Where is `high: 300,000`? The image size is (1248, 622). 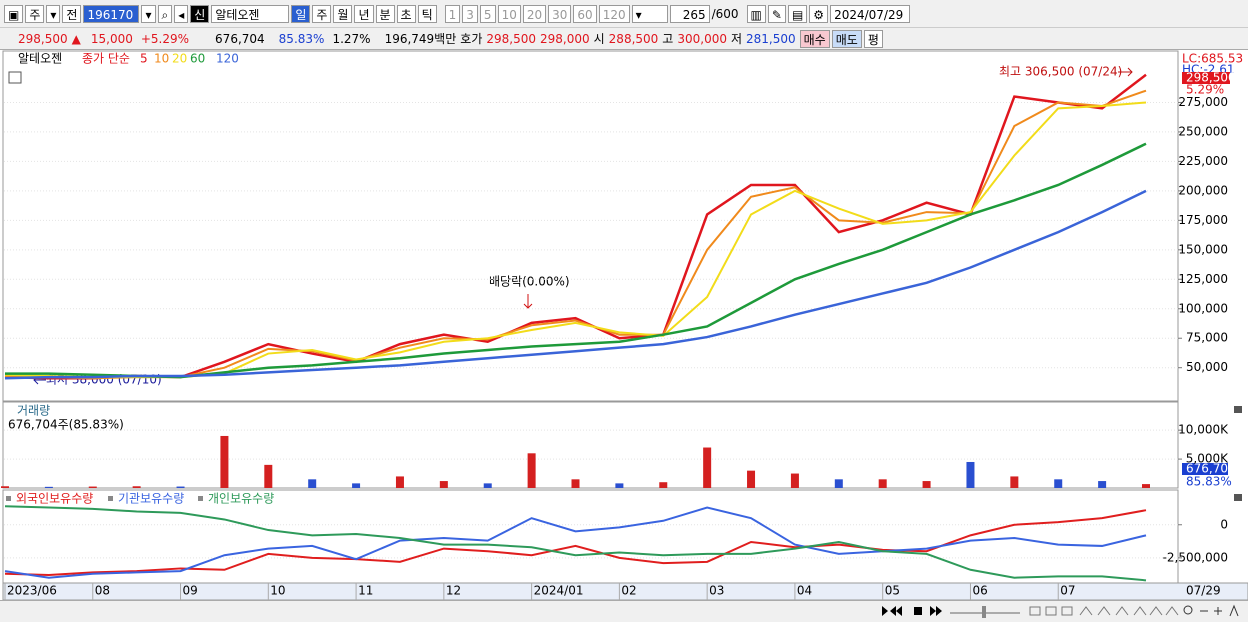 high: 300,000 is located at coordinates (702, 38).